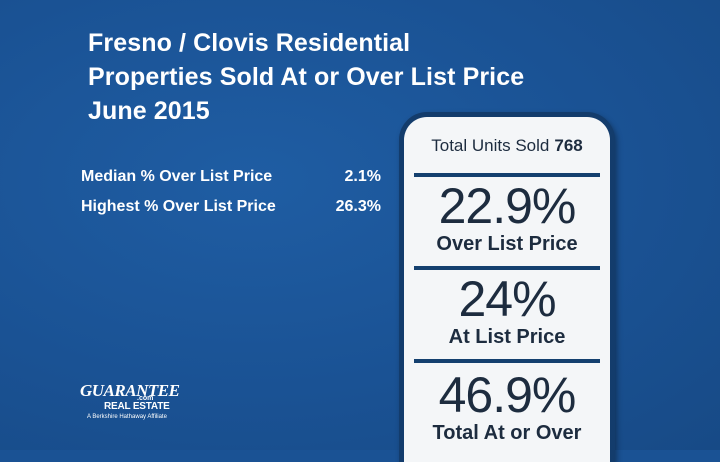 The height and width of the screenshot is (462, 720). I want to click on title-line-3: June 2015, so click(149, 111).